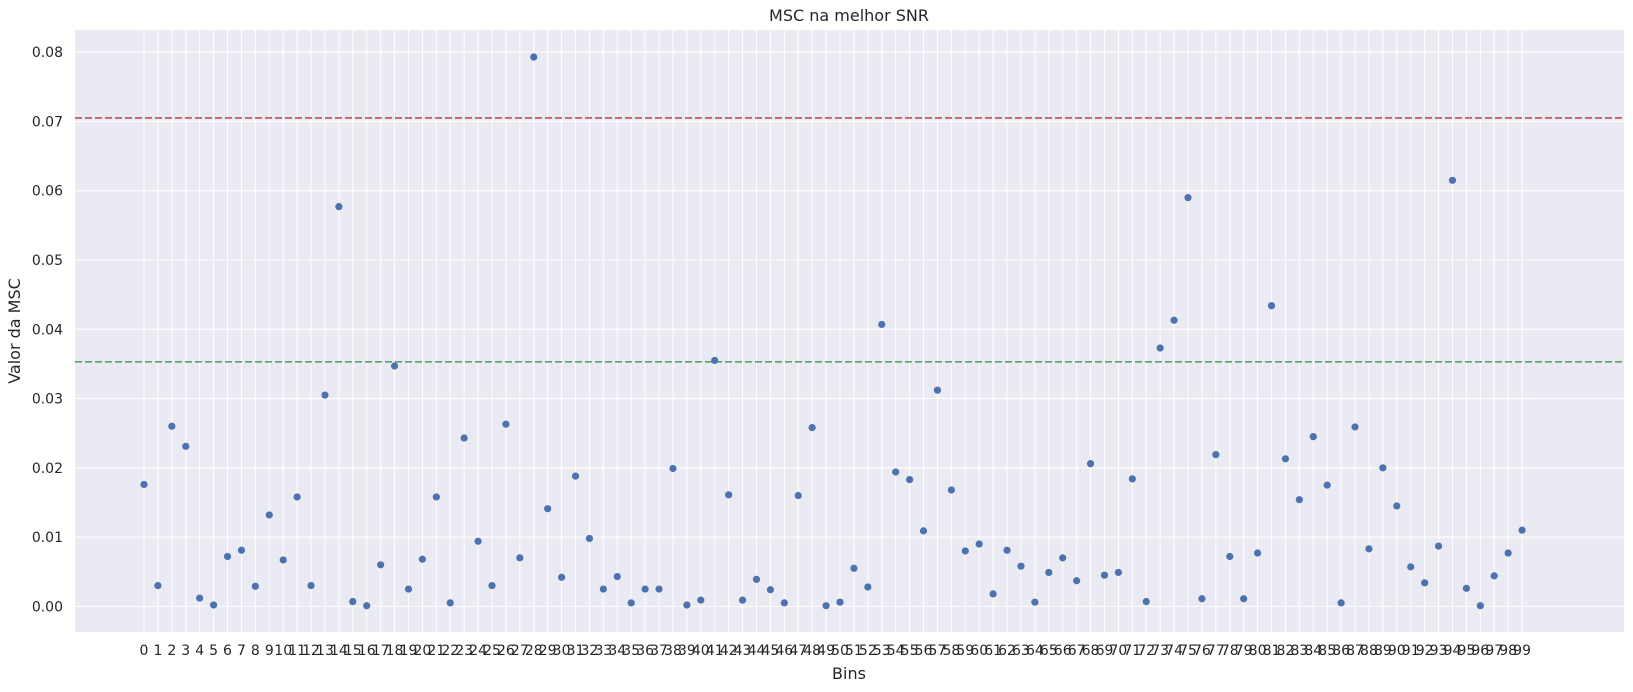 Image resolution: width=1633 pixels, height=692 pixels. Describe the element at coordinates (1021, 651) in the screenshot. I see `x-tick-label: 63` at that location.